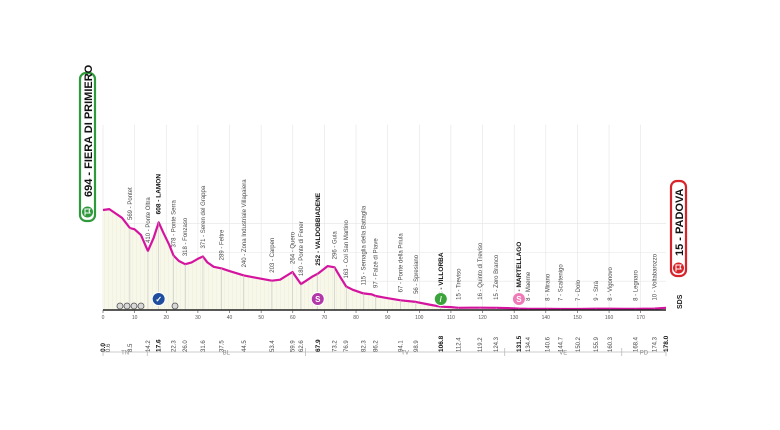  Describe the element at coordinates (227, 354) in the screenshot. I see `region-label: BL` at that location.